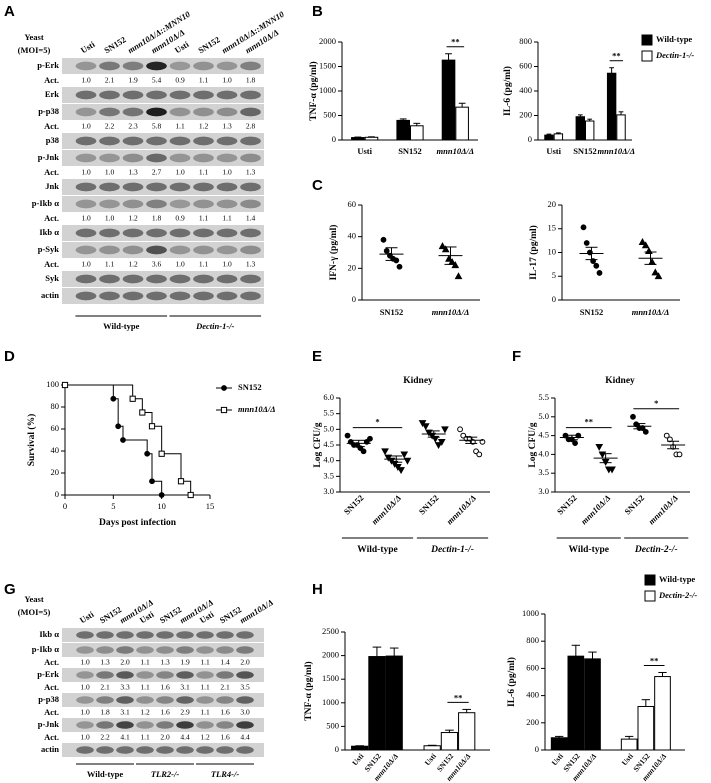 This screenshot has height=783, width=711. I want to click on row-label: p38, so click(52, 140).